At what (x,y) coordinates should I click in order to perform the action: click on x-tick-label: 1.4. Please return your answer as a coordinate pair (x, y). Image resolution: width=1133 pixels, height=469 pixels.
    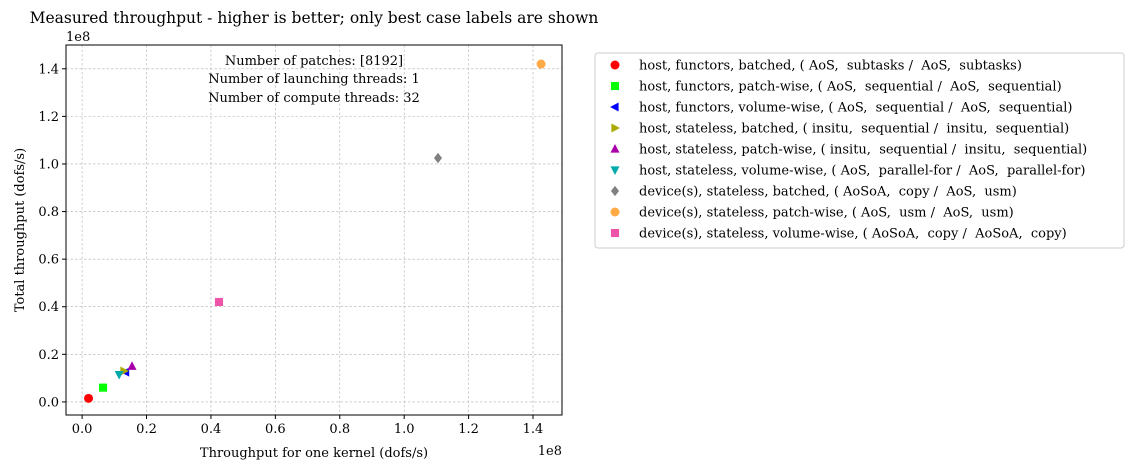
    Looking at the image, I should click on (533, 429).